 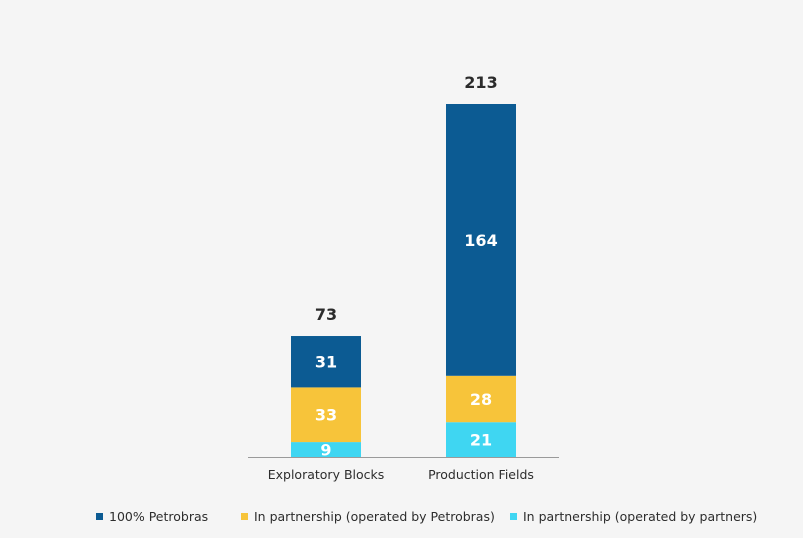 I want to click on bar-segment-production-fields-100-petrobras, so click(x=481, y=240).